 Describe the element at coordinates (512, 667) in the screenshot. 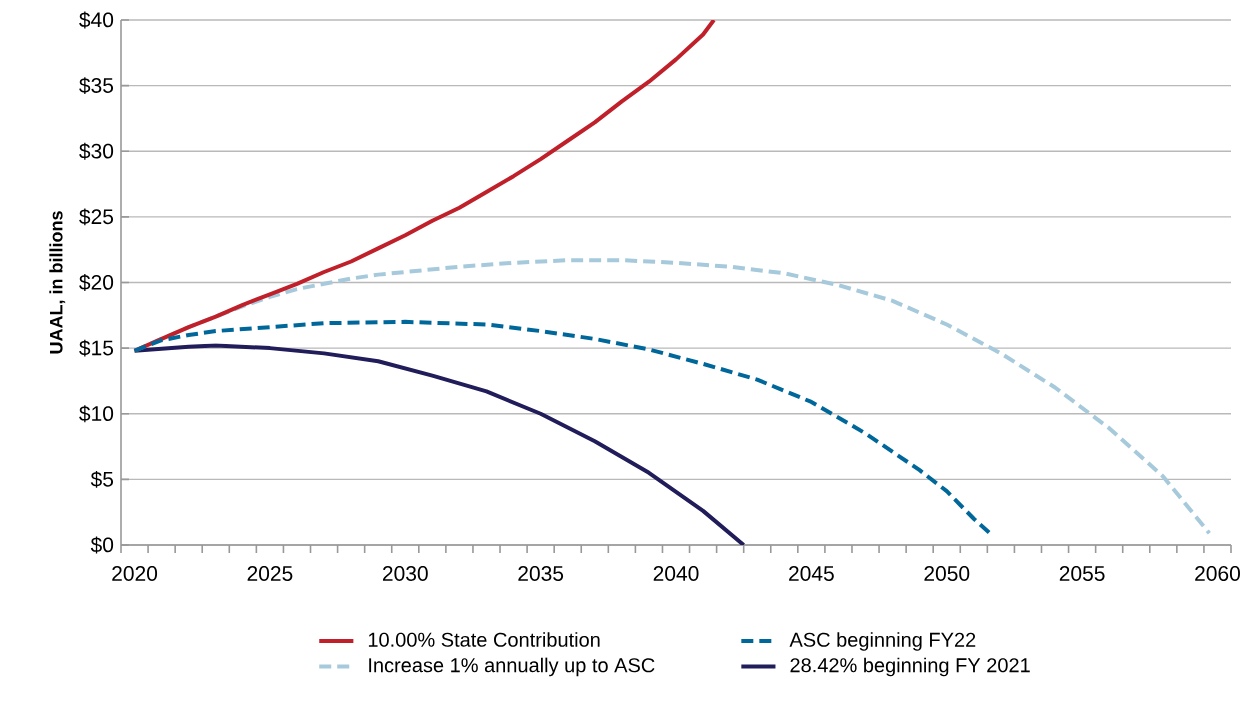

I see `legend-label: Increase 1% annually up to ASC` at that location.